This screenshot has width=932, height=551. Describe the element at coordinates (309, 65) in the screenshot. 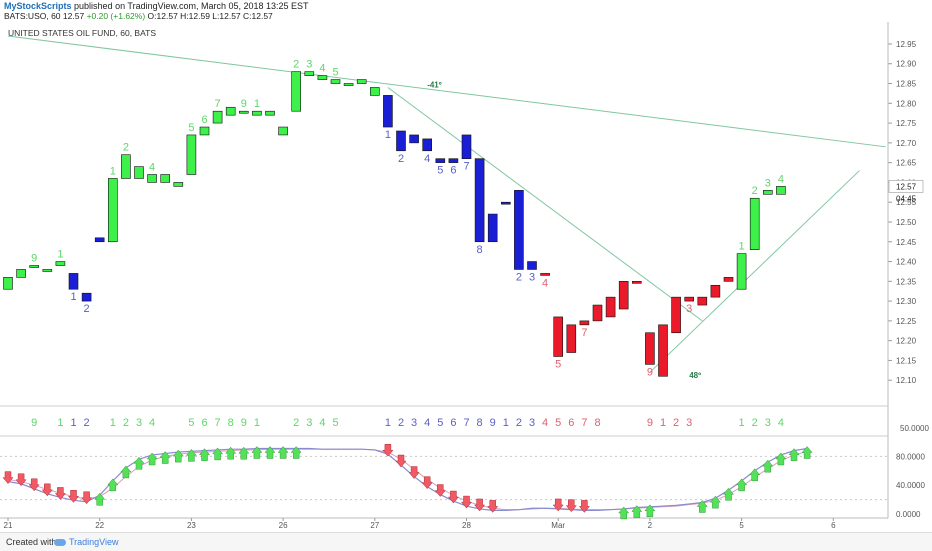

I see `candle-count-label: 3` at that location.